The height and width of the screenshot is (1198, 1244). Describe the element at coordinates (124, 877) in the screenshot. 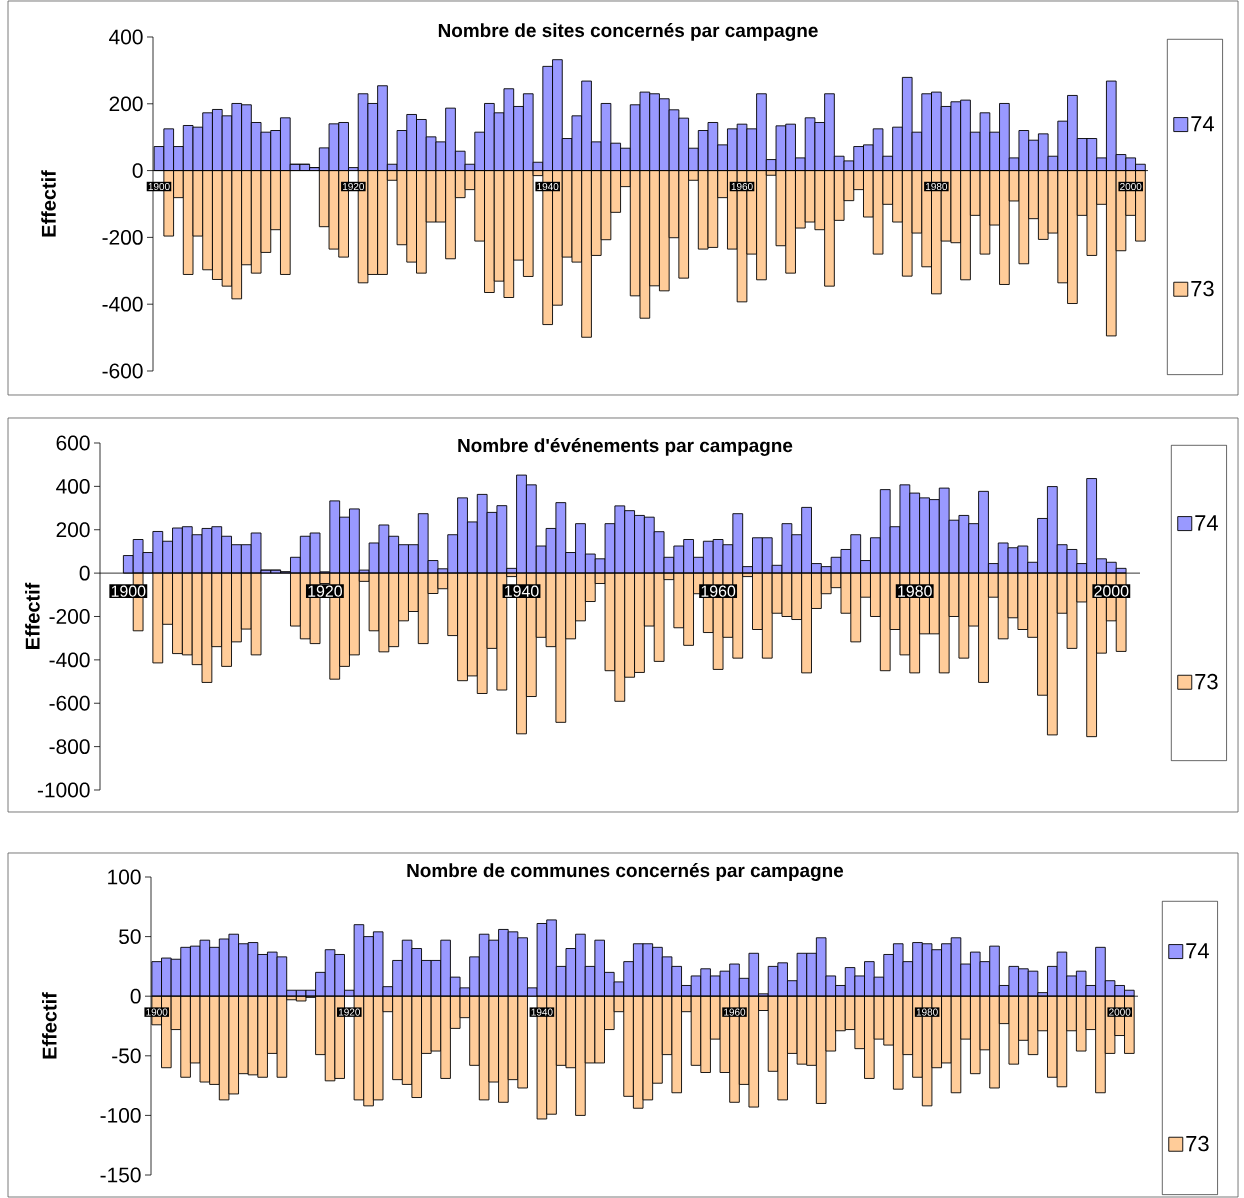

I see `y-tick-label: 100` at that location.